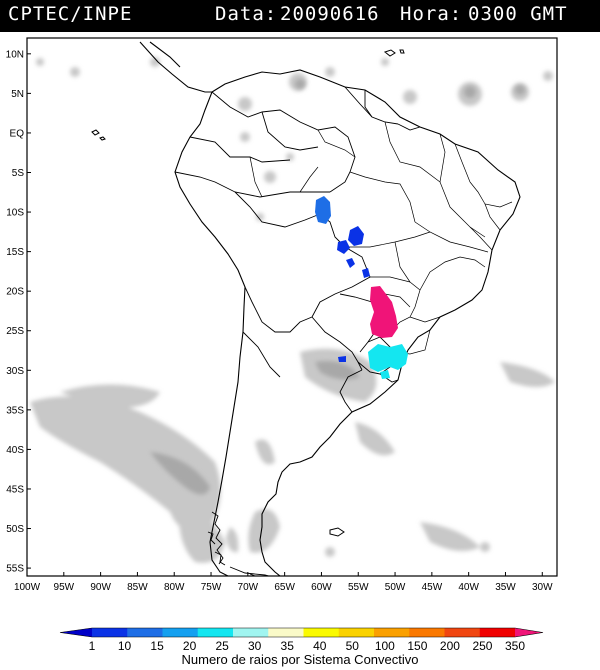  I want to click on header-bar: CPTEC/INPE Data: 20090616 Hora: 0300 GMT, so click(300, 16).